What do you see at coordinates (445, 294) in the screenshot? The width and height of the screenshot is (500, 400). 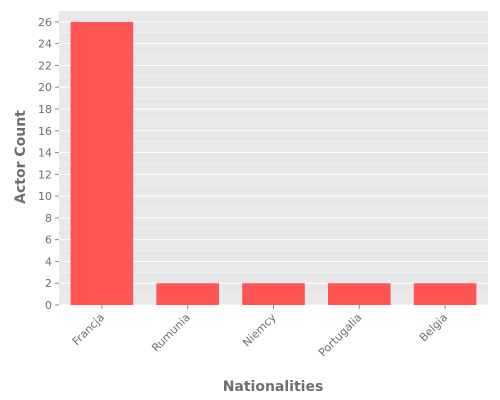 I see `bar-belgia` at bounding box center [445, 294].